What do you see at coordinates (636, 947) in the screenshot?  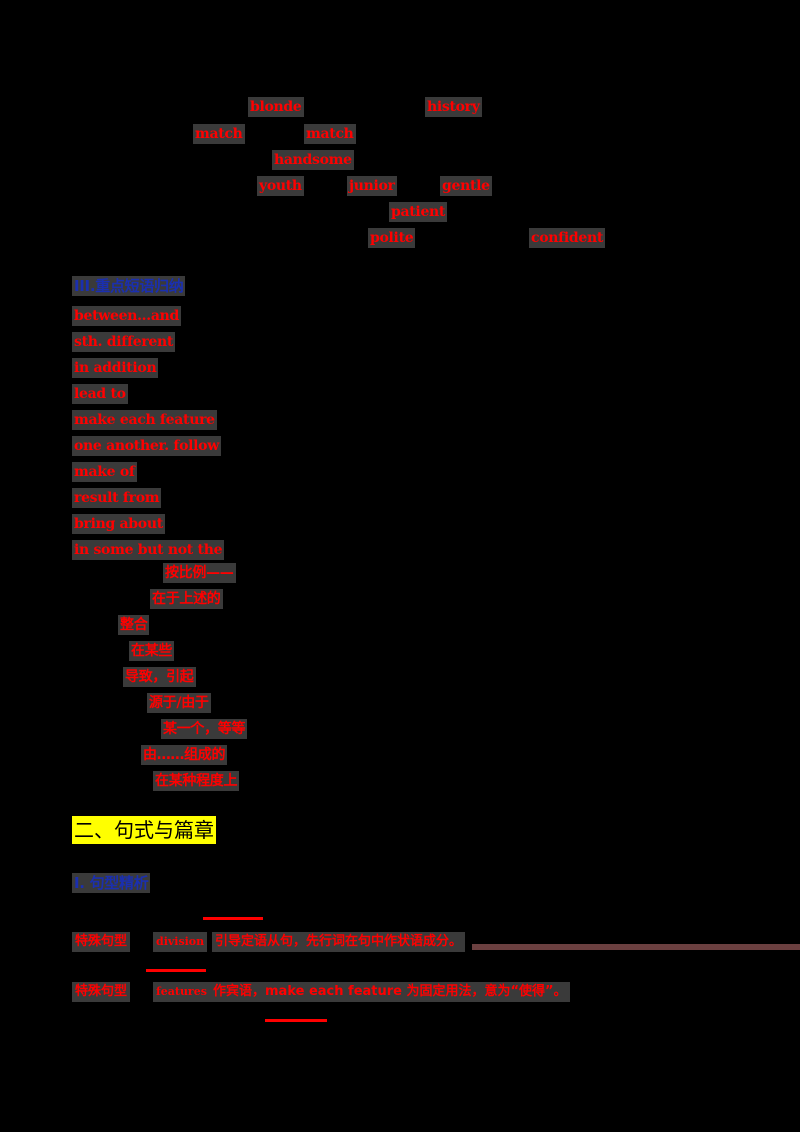 I see `horizontal-rule` at bounding box center [636, 947].